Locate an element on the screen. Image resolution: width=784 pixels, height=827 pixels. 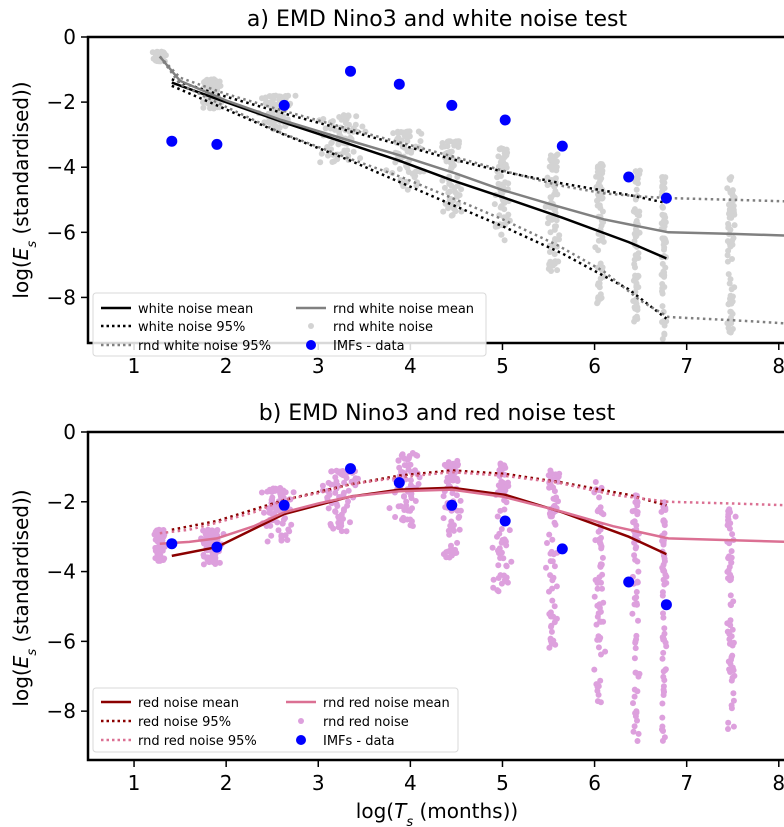
x-tick-label: 7 is located at coordinates (686, 366).